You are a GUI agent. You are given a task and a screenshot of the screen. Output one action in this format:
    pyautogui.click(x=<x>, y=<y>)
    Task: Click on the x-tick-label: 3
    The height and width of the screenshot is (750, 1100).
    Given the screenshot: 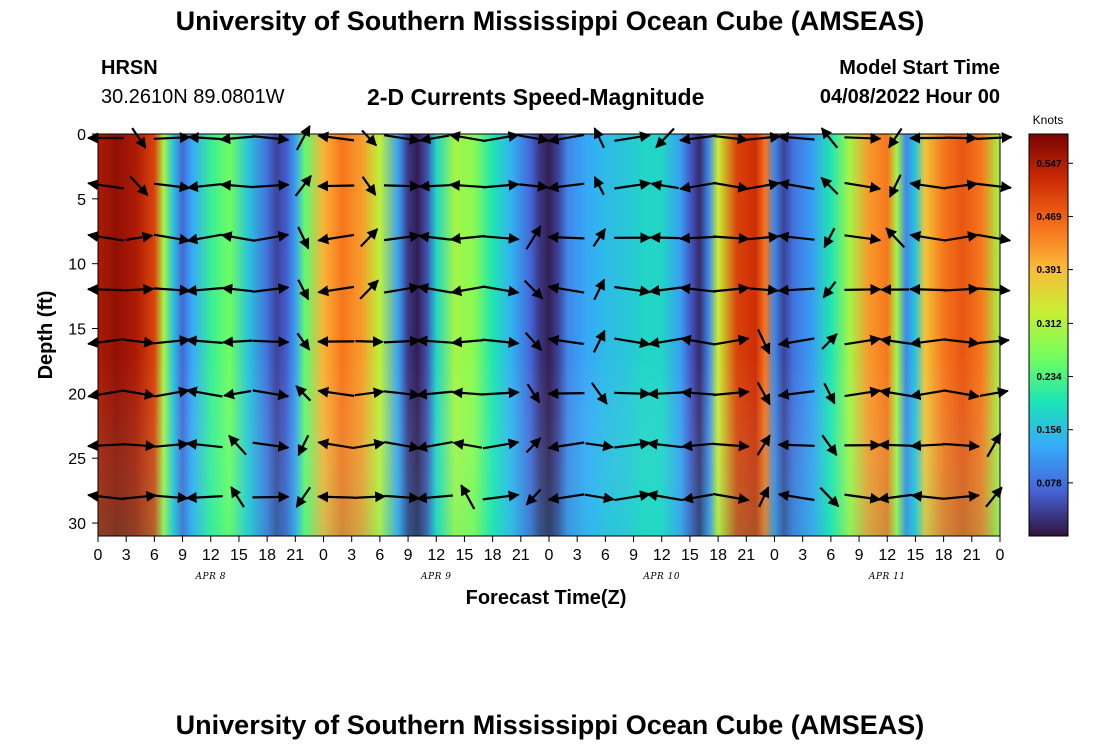 What is the action you would take?
    pyautogui.click(x=126, y=555)
    